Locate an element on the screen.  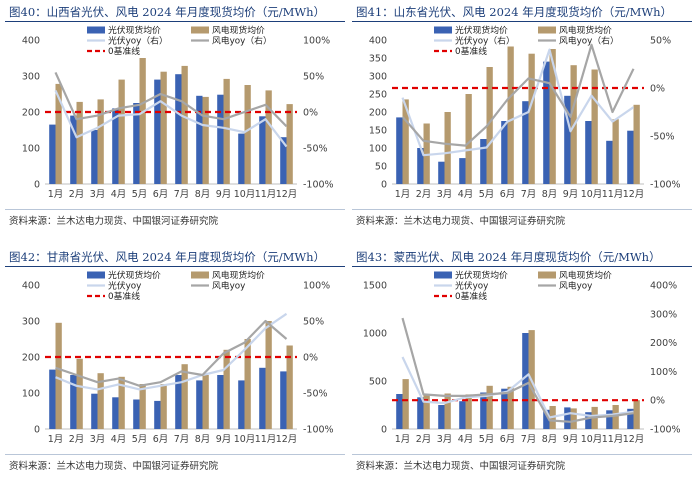
x-tick-label: 11月 is located at coordinates (266, 439).